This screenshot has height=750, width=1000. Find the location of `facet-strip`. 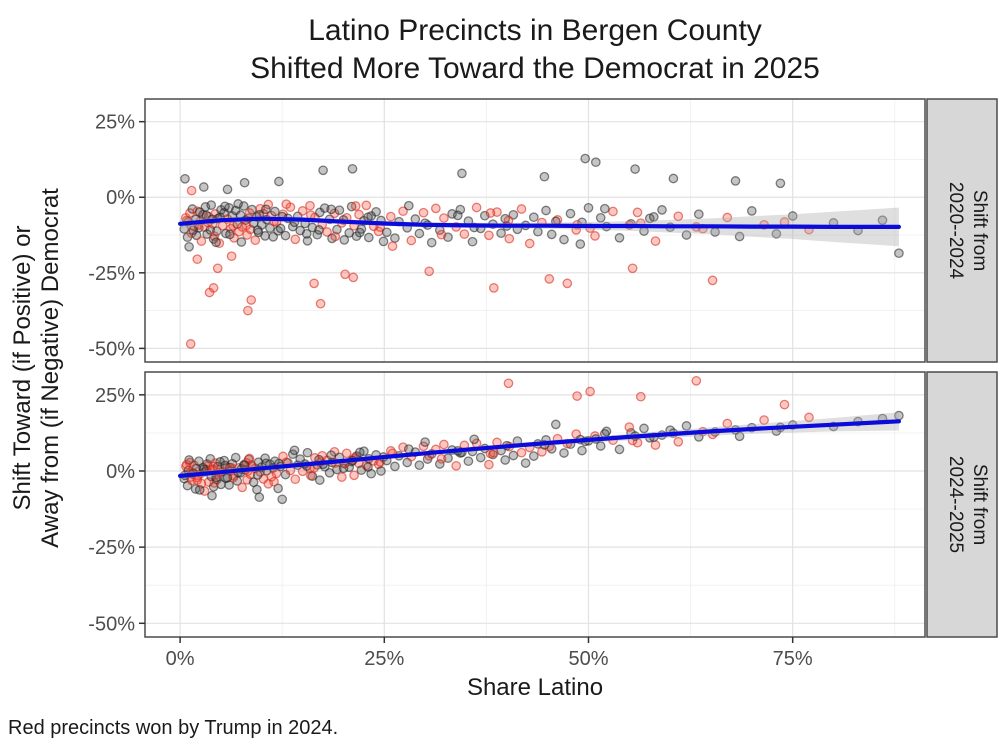

facet-strip is located at coordinates (962, 504).